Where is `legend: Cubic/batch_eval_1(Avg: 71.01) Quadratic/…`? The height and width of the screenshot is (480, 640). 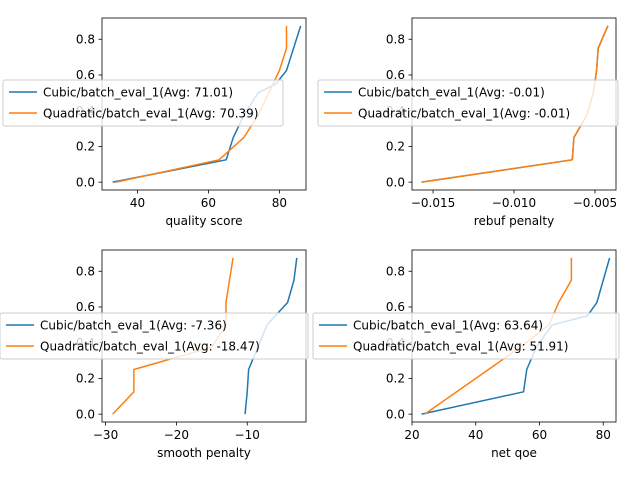
legend: Cubic/batch_eval_1(Avg: 71.01) Quadratic/… is located at coordinates (143, 103).